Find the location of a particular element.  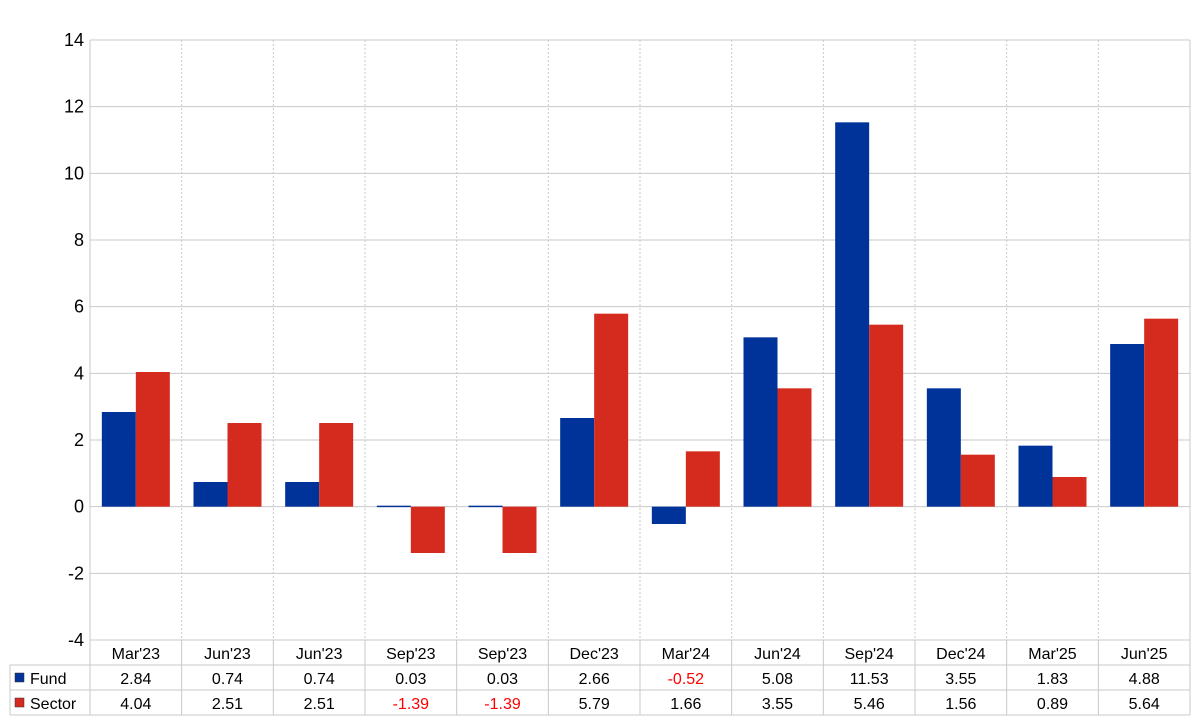

legend-label-sector: Sector is located at coordinates (53, 704).